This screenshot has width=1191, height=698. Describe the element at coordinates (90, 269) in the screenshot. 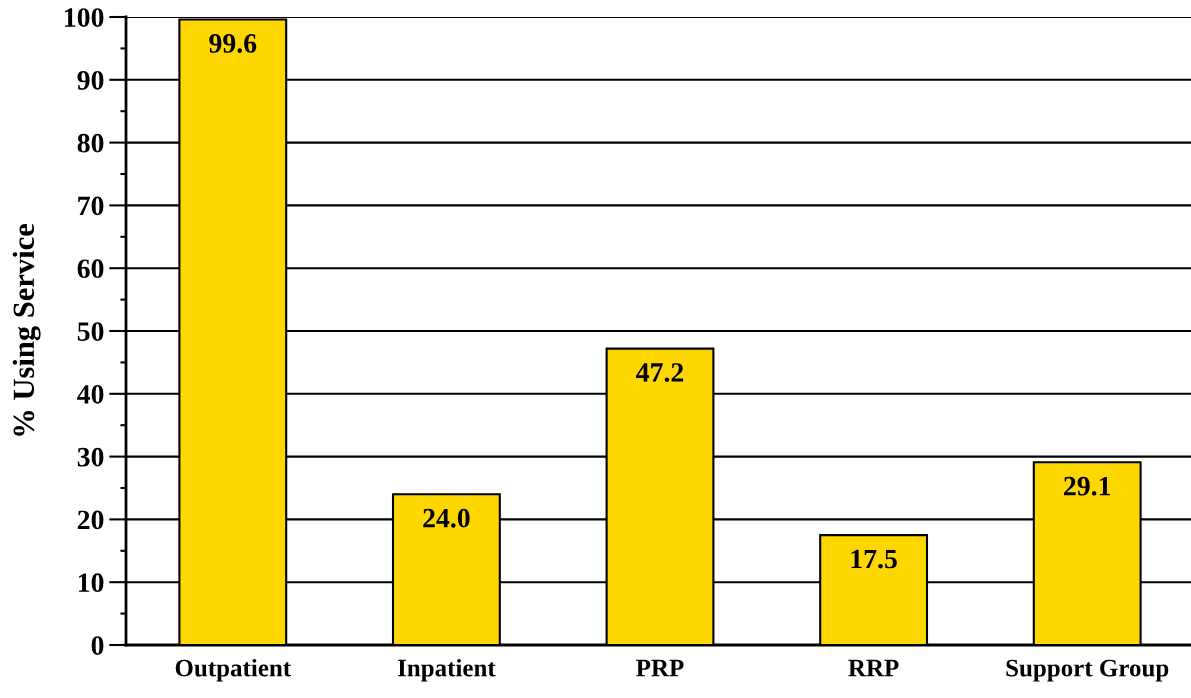

I see `y-tick-label: 60` at that location.